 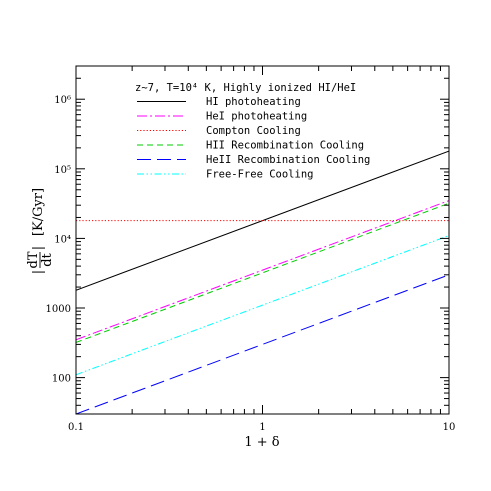 I want to click on legend-label-3: Compton Cooling, so click(x=253, y=131).